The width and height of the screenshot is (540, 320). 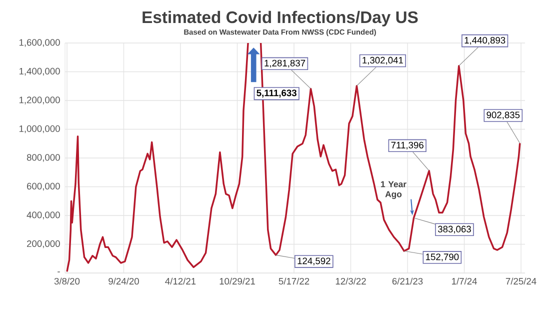 What do you see at coordinates (39, 43) in the screenshot?
I see `y-tick-label: 1,600,000` at bounding box center [39, 43].